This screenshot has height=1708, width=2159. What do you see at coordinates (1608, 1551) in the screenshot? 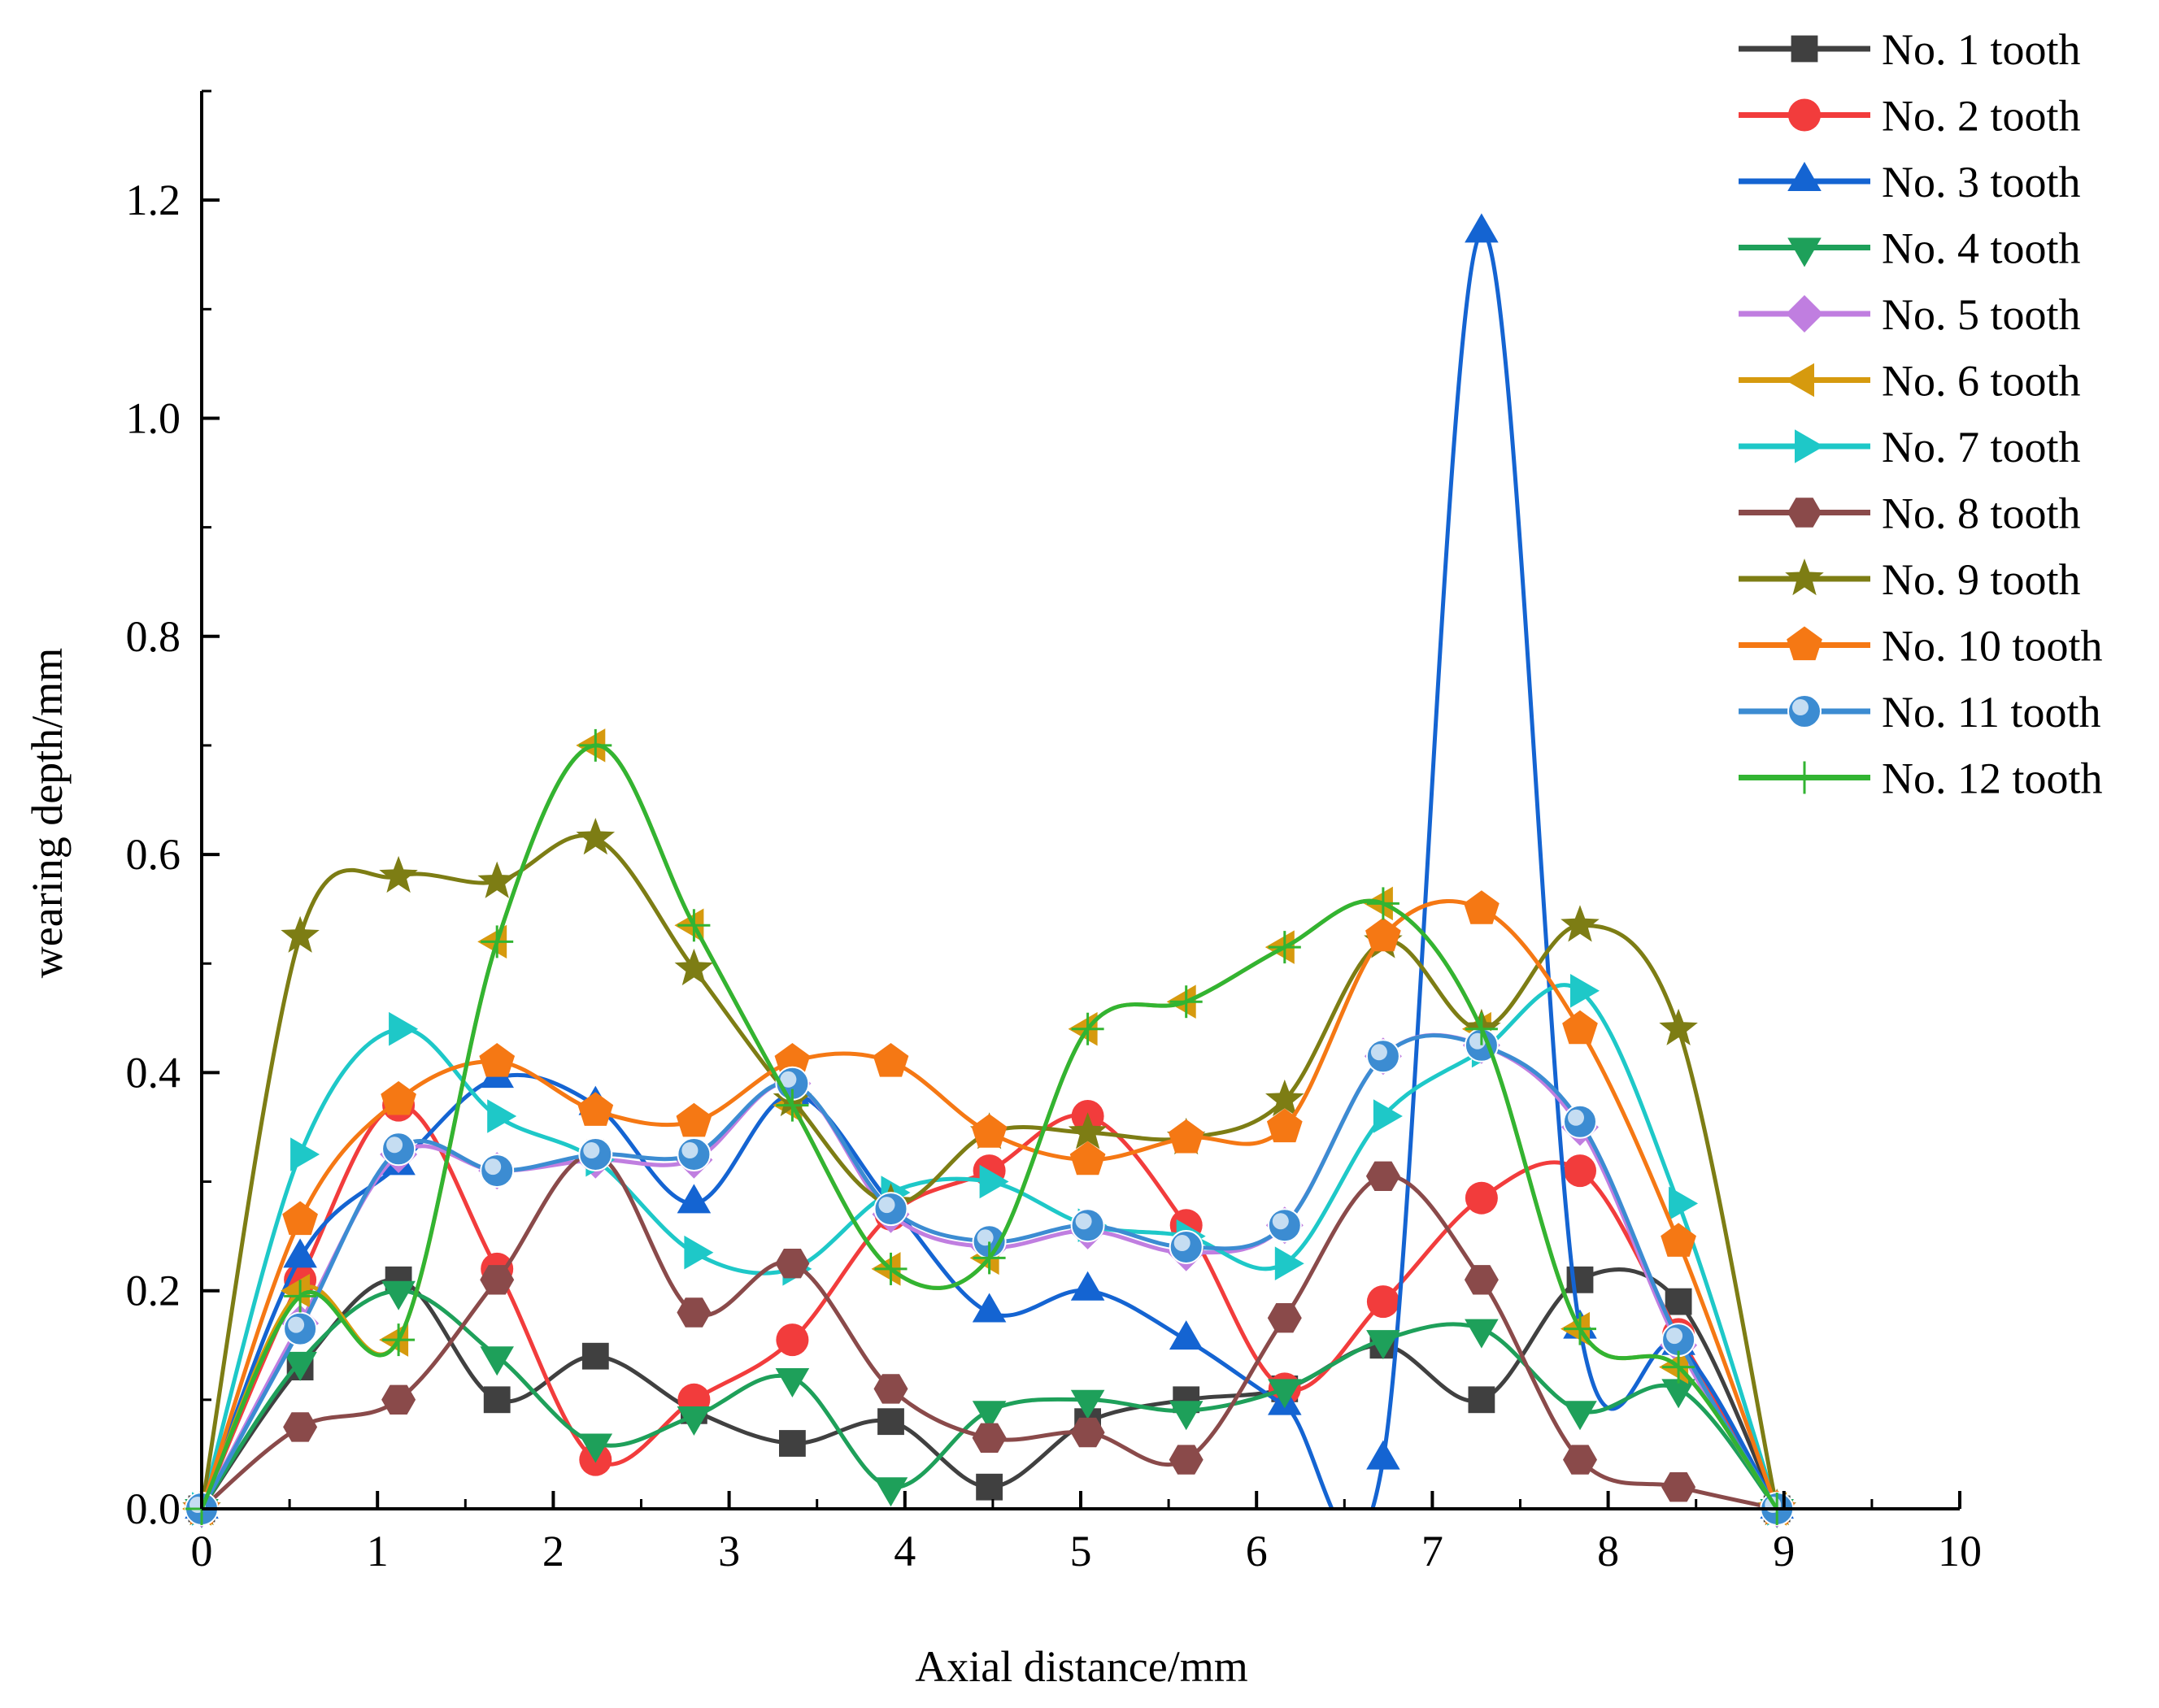
I see `x-tick-label: 8` at bounding box center [1608, 1551].